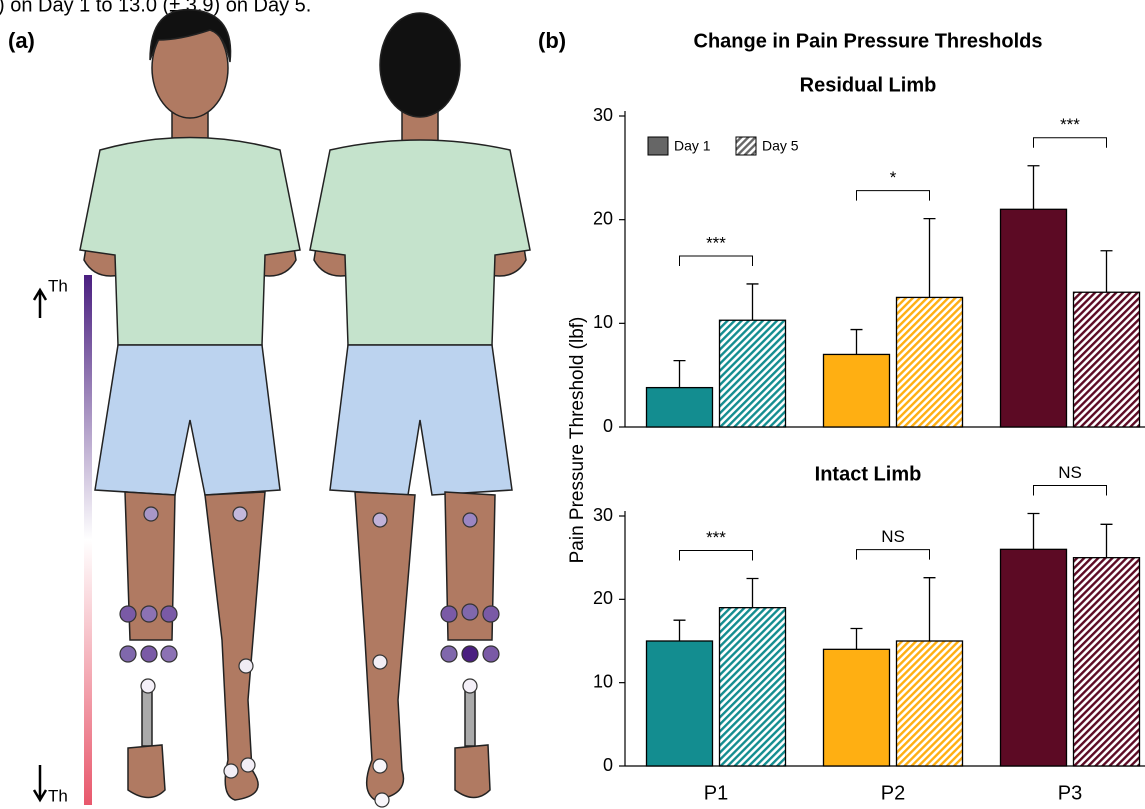 This screenshot has width=1145, height=809. What do you see at coordinates (716, 793) in the screenshot?
I see `x-tick-label: P1` at bounding box center [716, 793].